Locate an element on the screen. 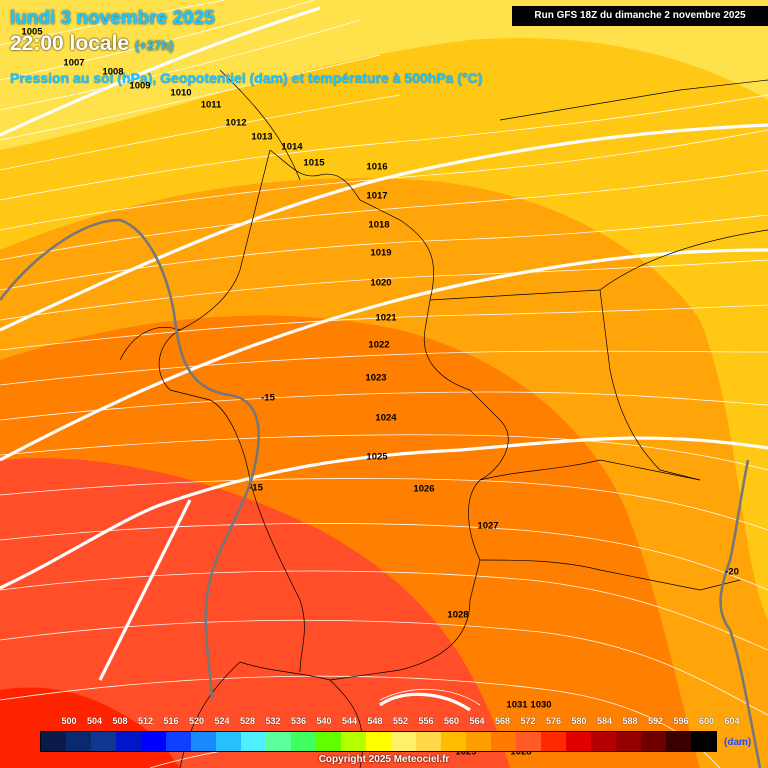  legend-tick-label: 524 is located at coordinates (222, 721).